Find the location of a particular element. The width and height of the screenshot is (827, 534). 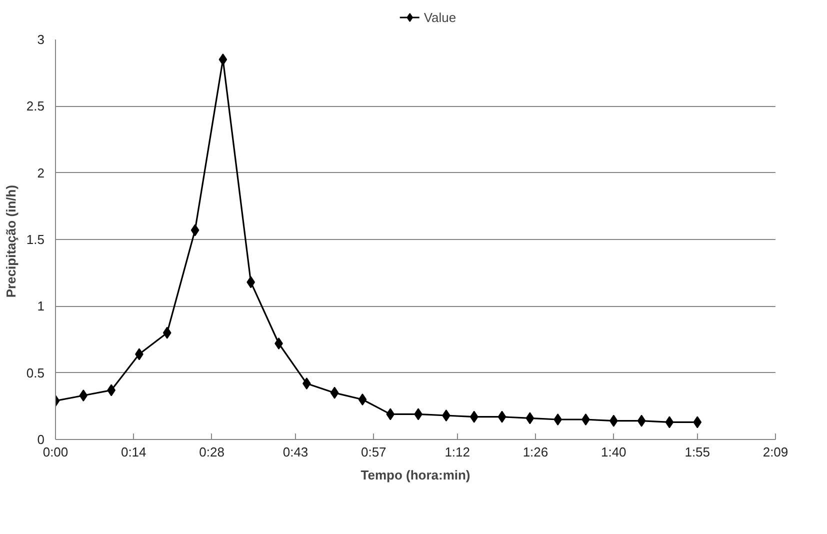

y-tick-label: 1 is located at coordinates (41, 306).